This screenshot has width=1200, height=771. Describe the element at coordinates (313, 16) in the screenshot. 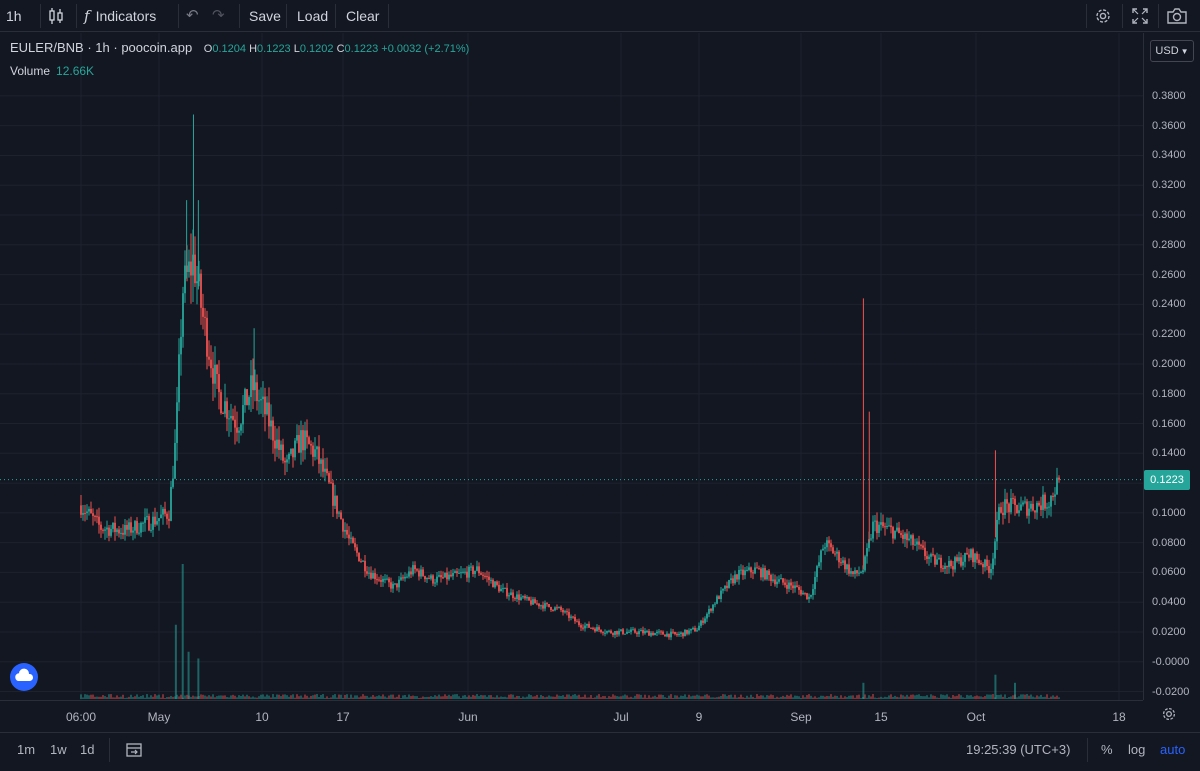

I see `load-button: Load` at that location.